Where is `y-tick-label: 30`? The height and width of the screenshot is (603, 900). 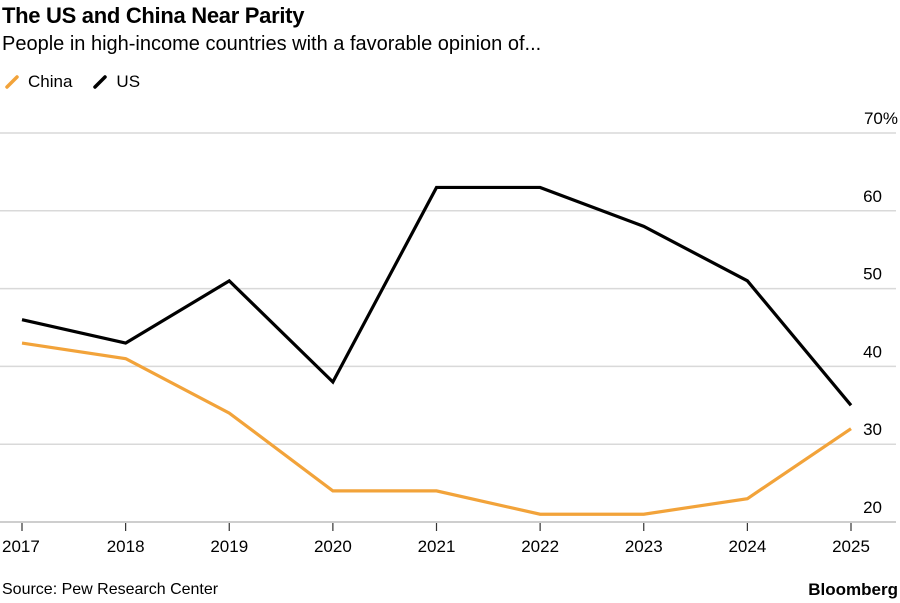
y-tick-label: 30 is located at coordinates (872, 429).